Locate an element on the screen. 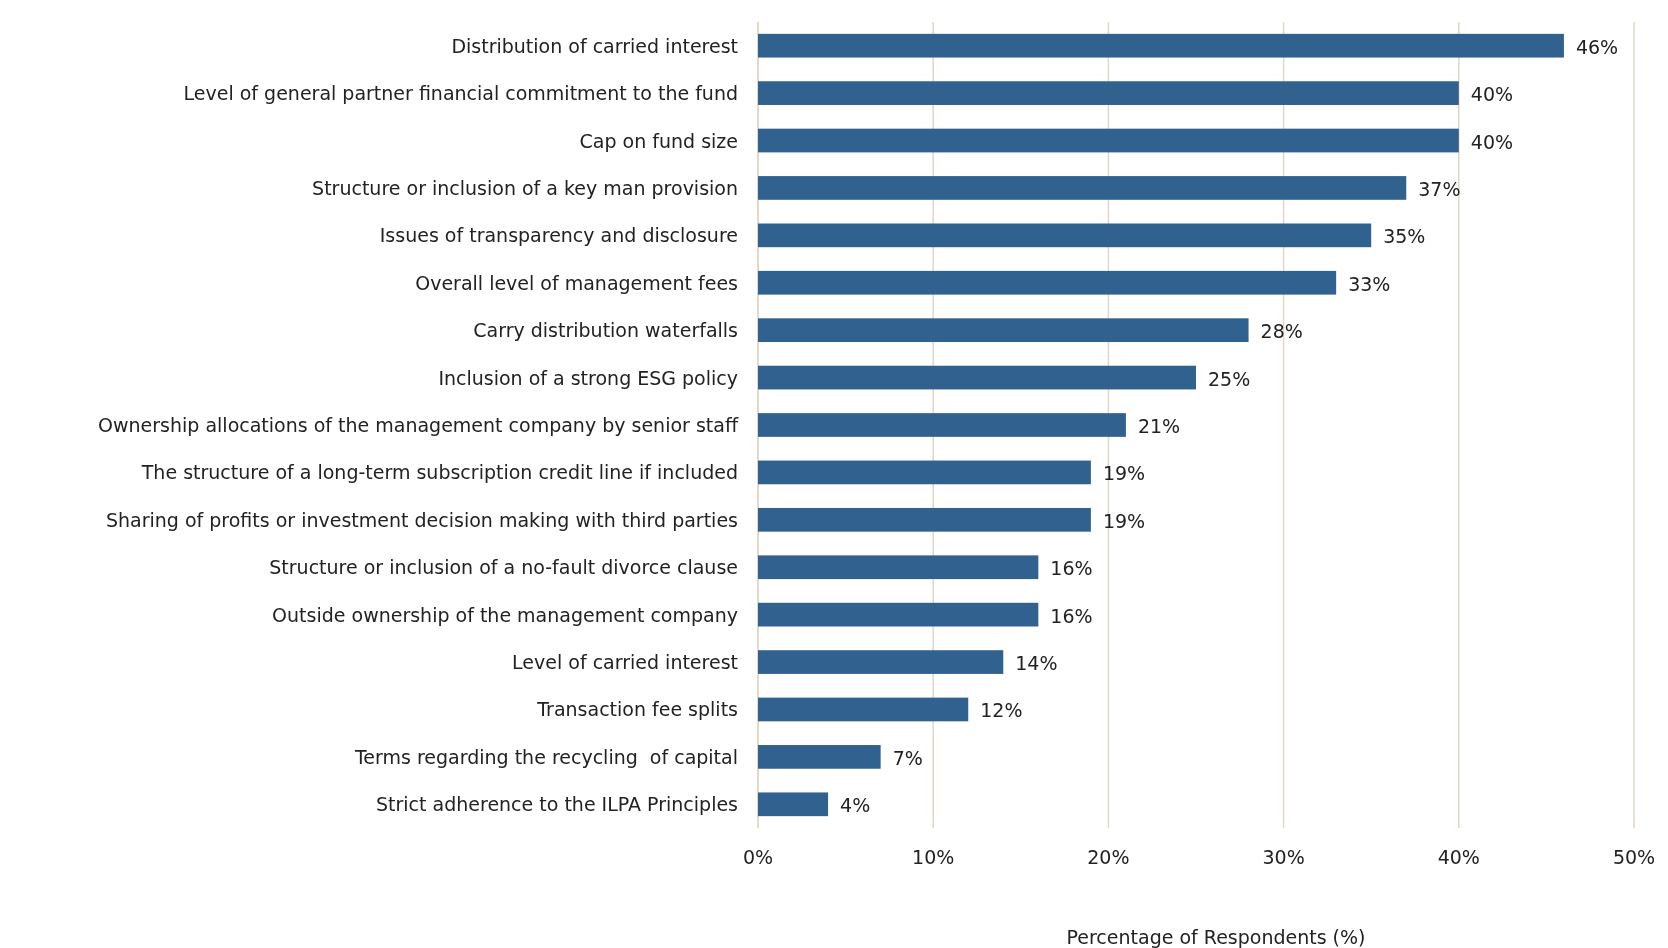 This screenshot has width=1668, height=948. y-tick-label: Outside ownership of the management company is located at coordinates (505, 614).